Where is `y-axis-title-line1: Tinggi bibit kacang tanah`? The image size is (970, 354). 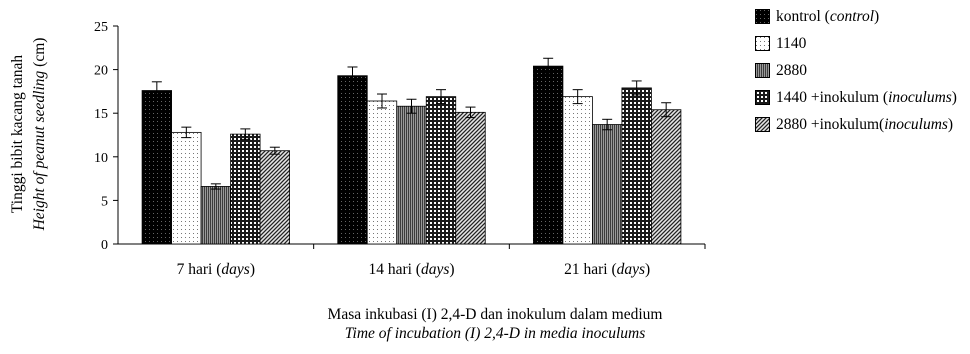 y-axis-title-line1: Tinggi bibit kacang tanah is located at coordinates (17, 134).